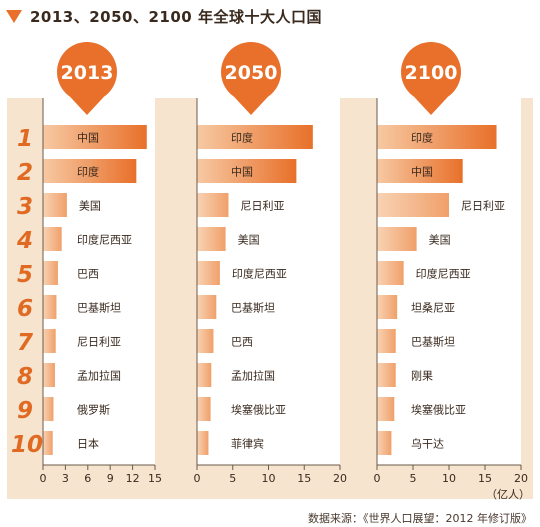  Describe the element at coordinates (25, 207) in the screenshot. I see `rank-label: 3` at that location.